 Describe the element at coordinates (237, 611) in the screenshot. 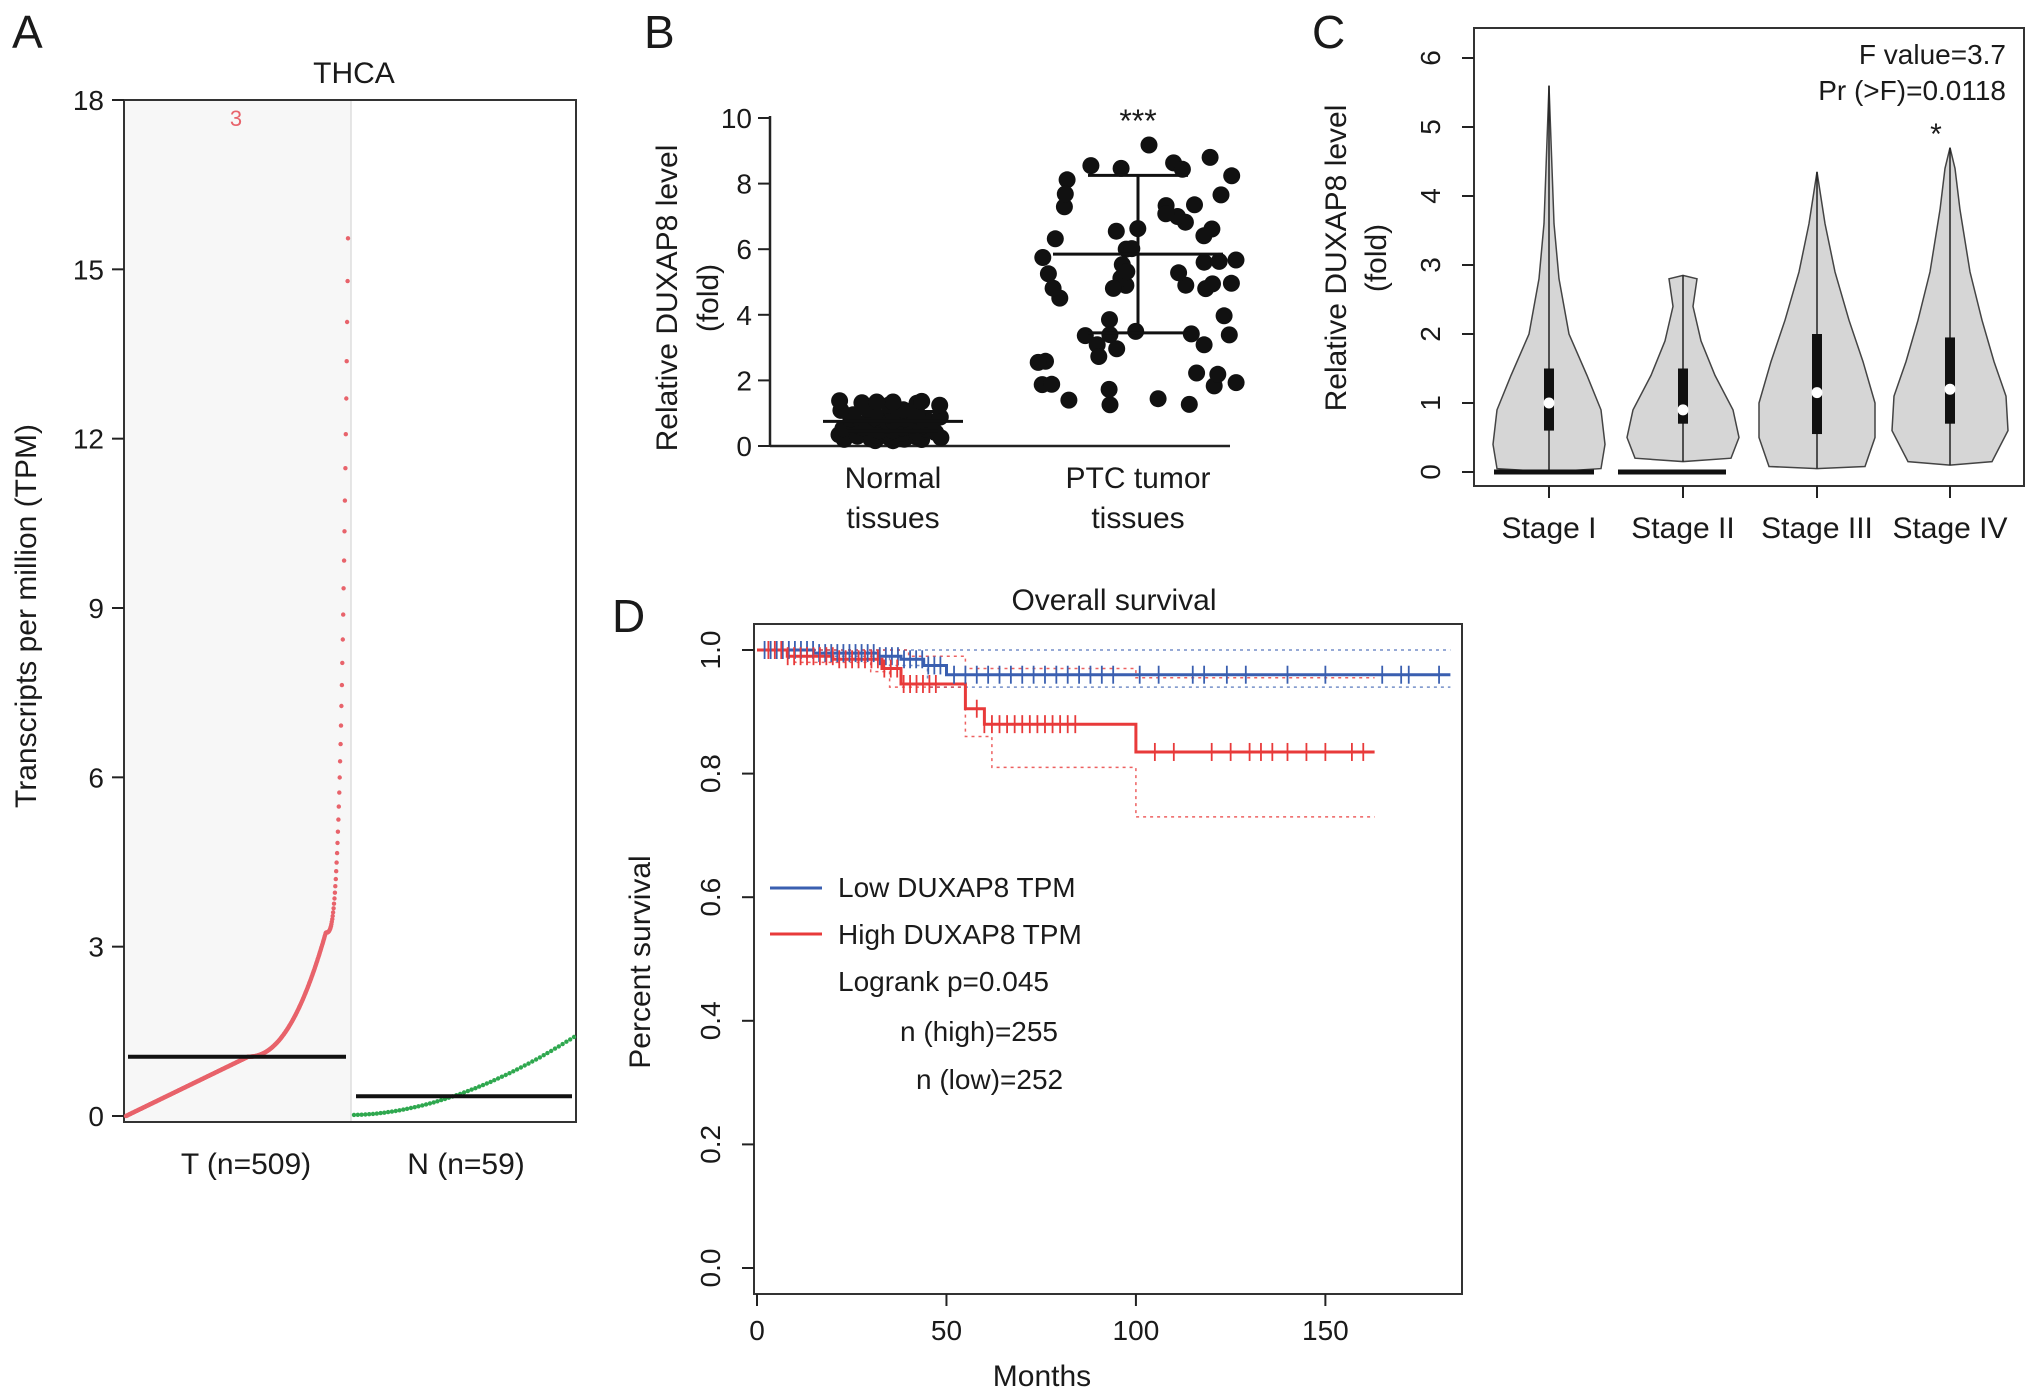

I see `panel-a-t-shading` at that location.